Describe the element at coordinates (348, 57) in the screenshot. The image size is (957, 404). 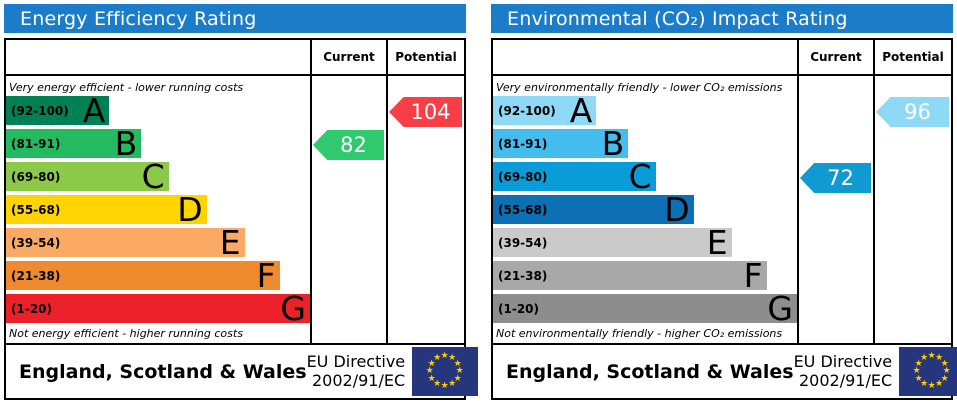
I see `energy-current-column-header: Current` at that location.